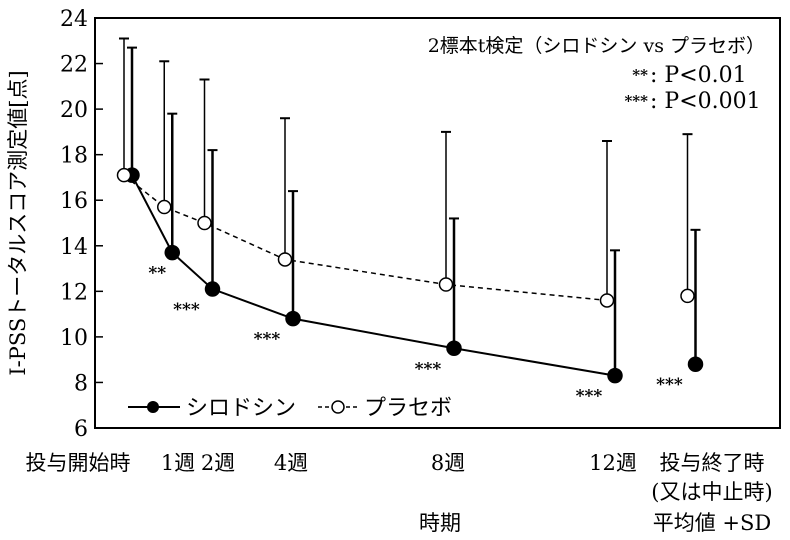 The image size is (790, 540). Describe the element at coordinates (74, 65) in the screenshot. I see `y-tick-label: 22` at that location.